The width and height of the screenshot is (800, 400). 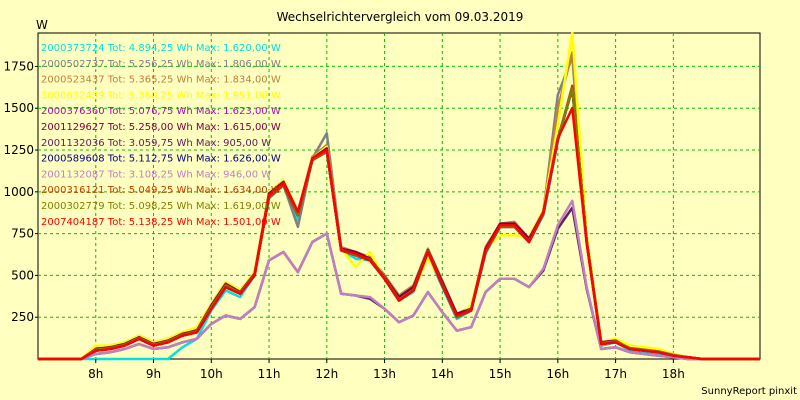 I want to click on y-tick-label: 250, so click(x=22, y=317).